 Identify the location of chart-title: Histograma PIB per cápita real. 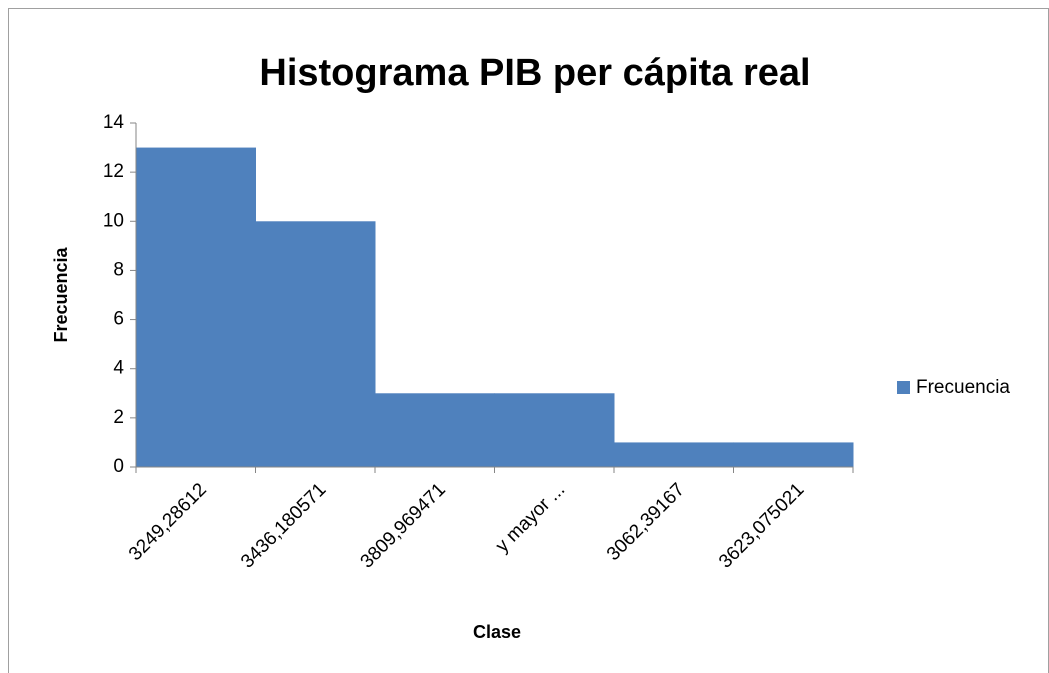
(534, 73).